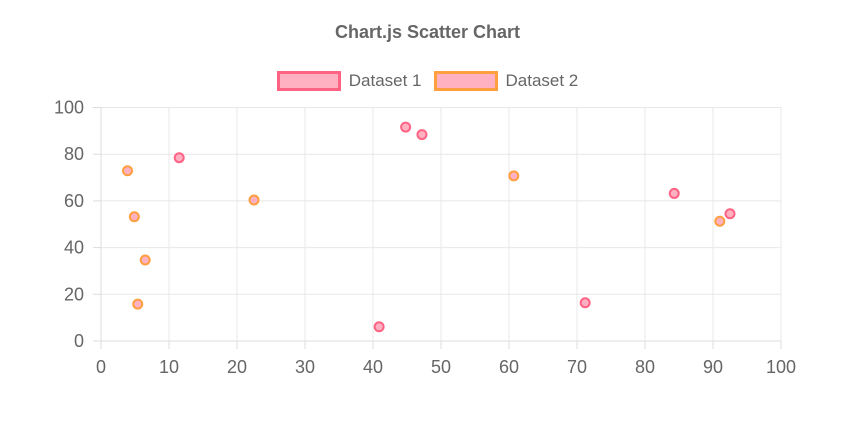 The height and width of the screenshot is (435, 855). I want to click on y-tick-label: 20, so click(74, 294).